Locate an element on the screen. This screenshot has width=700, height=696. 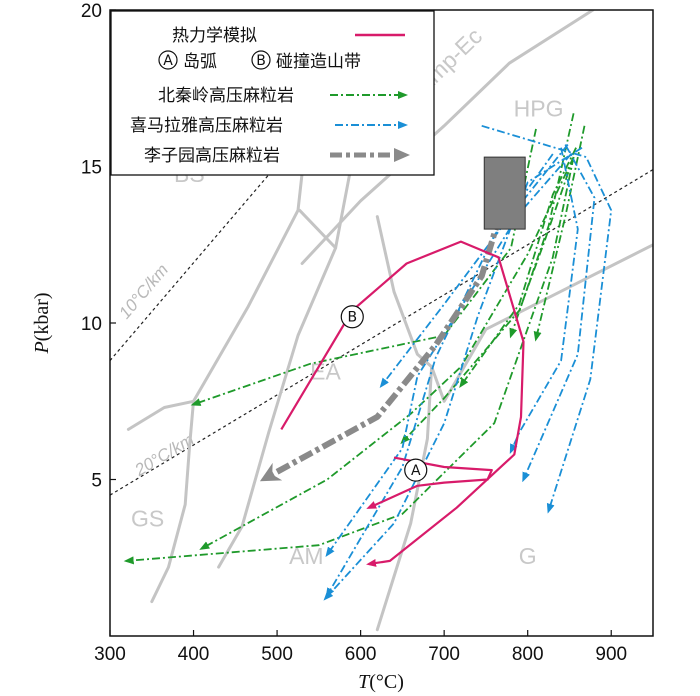
y-tick-label: 10 is located at coordinates (91, 324).